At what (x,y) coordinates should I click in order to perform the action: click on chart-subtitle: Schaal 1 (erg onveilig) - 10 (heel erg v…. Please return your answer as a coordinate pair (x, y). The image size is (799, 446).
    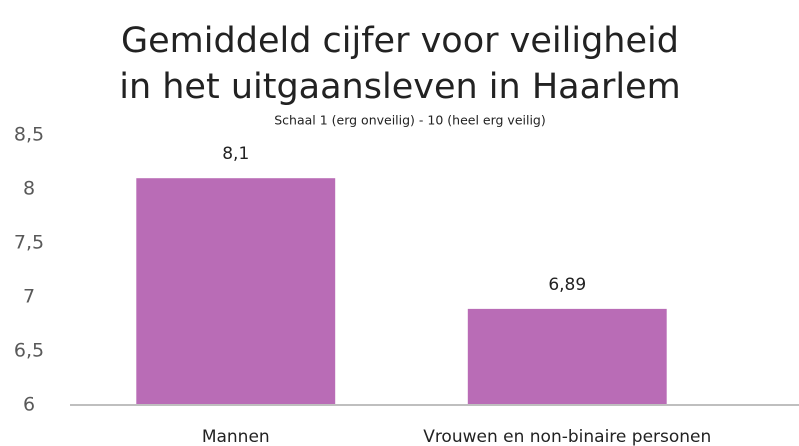
    Looking at the image, I should click on (410, 120).